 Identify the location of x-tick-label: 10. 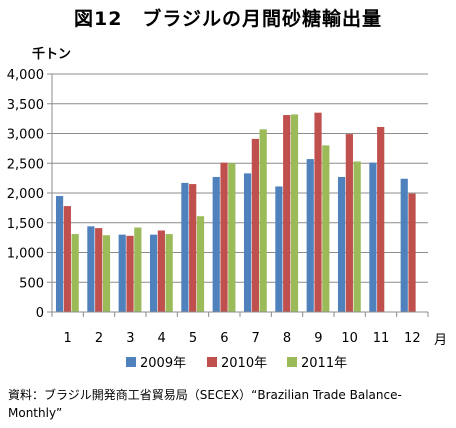
(349, 338).